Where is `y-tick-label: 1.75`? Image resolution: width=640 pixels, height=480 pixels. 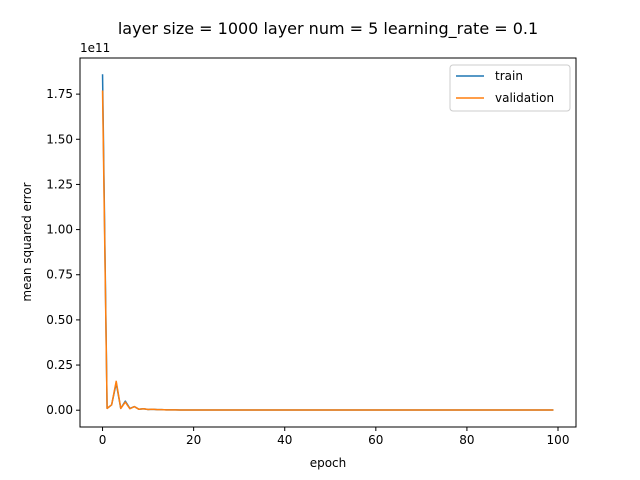 y-tick-label: 1.75 is located at coordinates (59, 94).